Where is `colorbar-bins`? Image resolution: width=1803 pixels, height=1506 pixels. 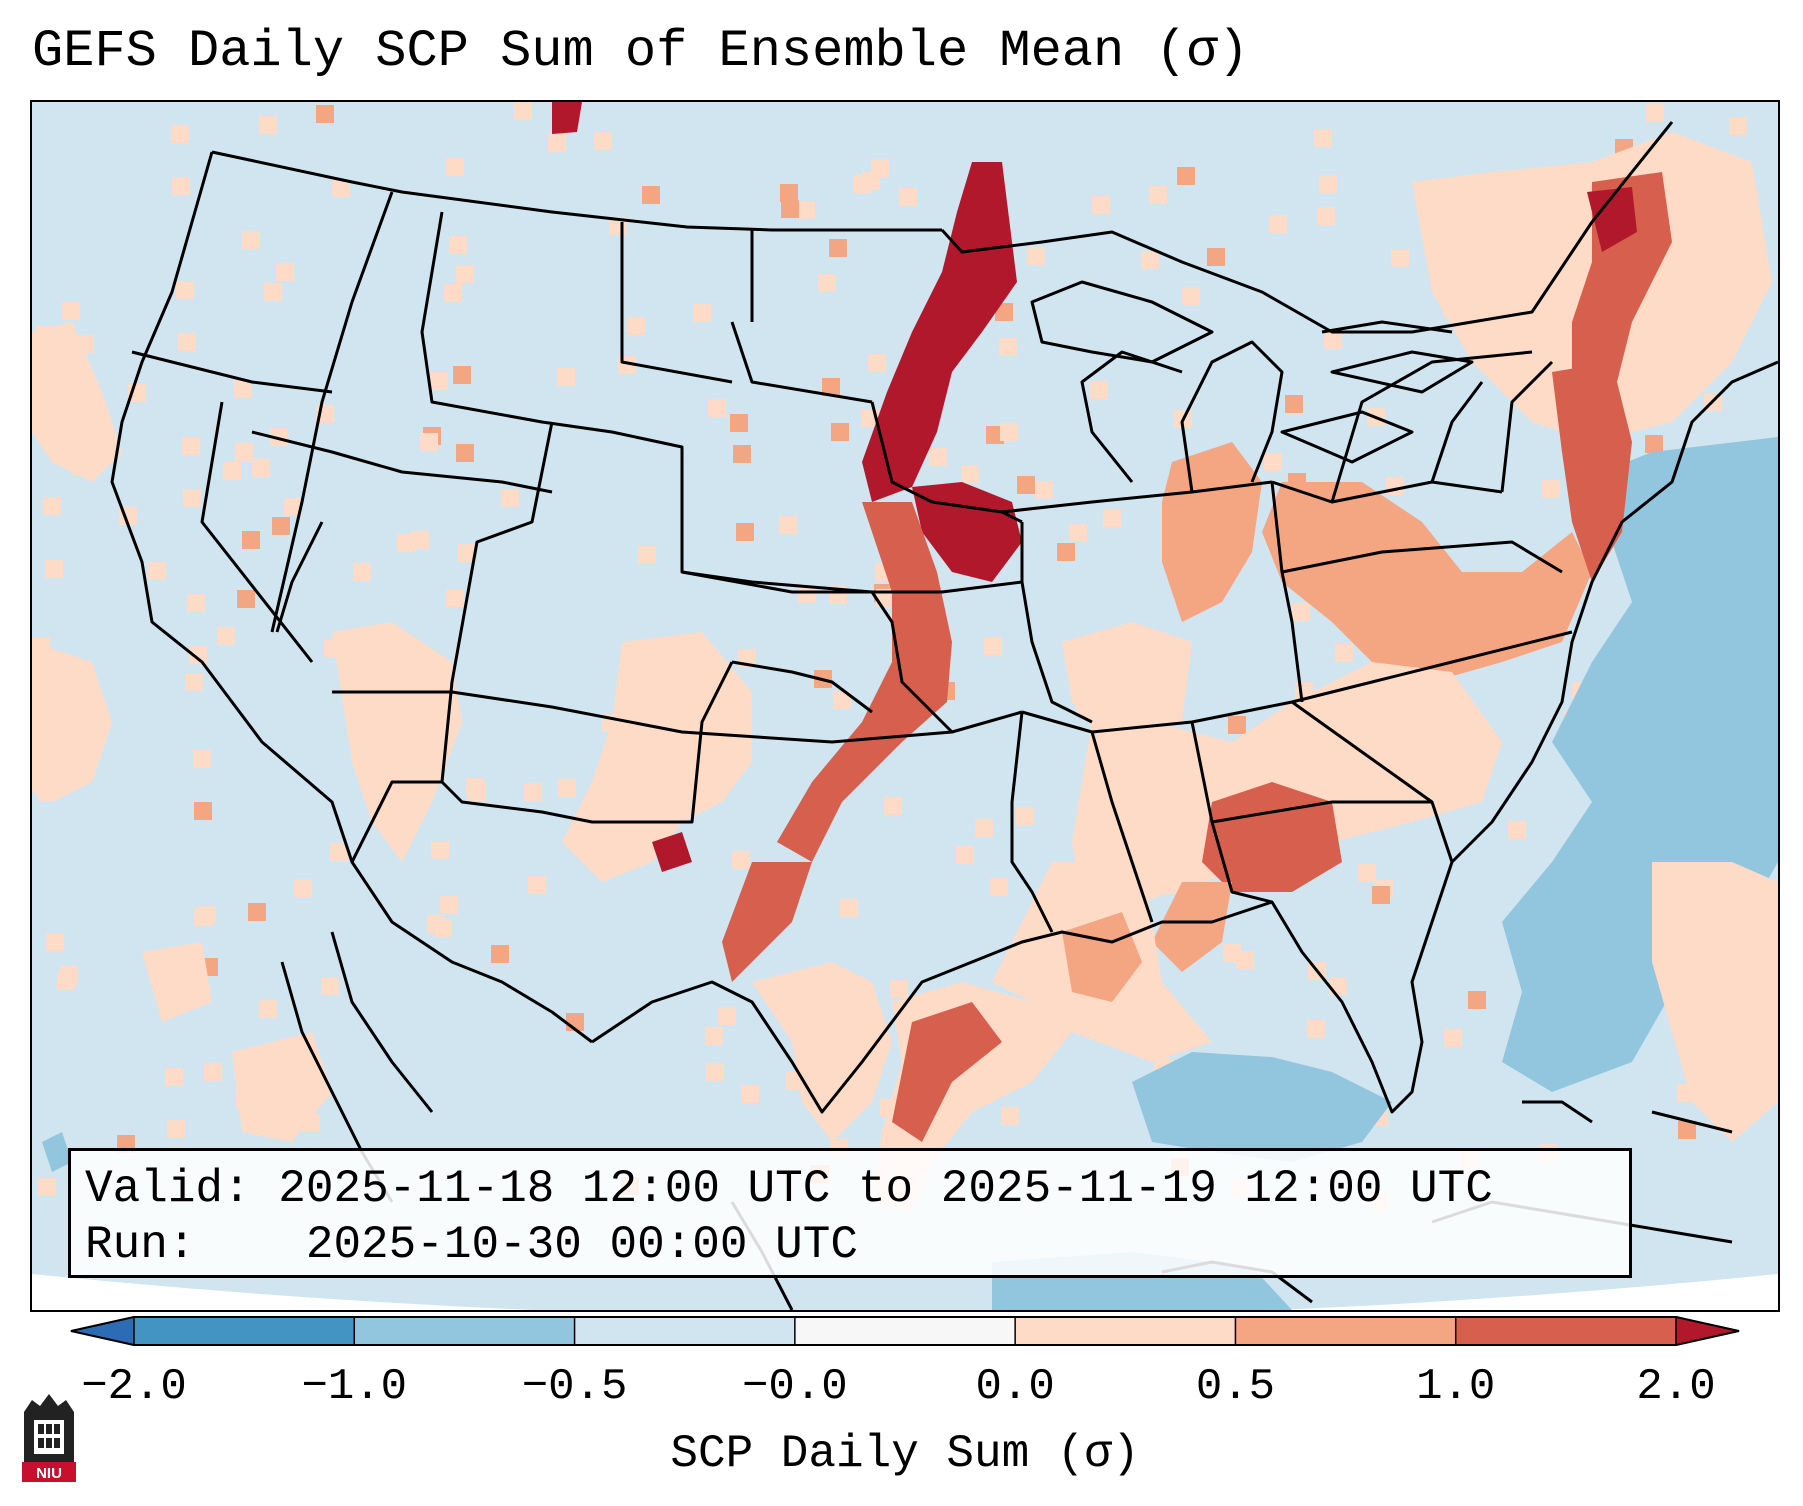 colorbar-bins is located at coordinates (905, 1331).